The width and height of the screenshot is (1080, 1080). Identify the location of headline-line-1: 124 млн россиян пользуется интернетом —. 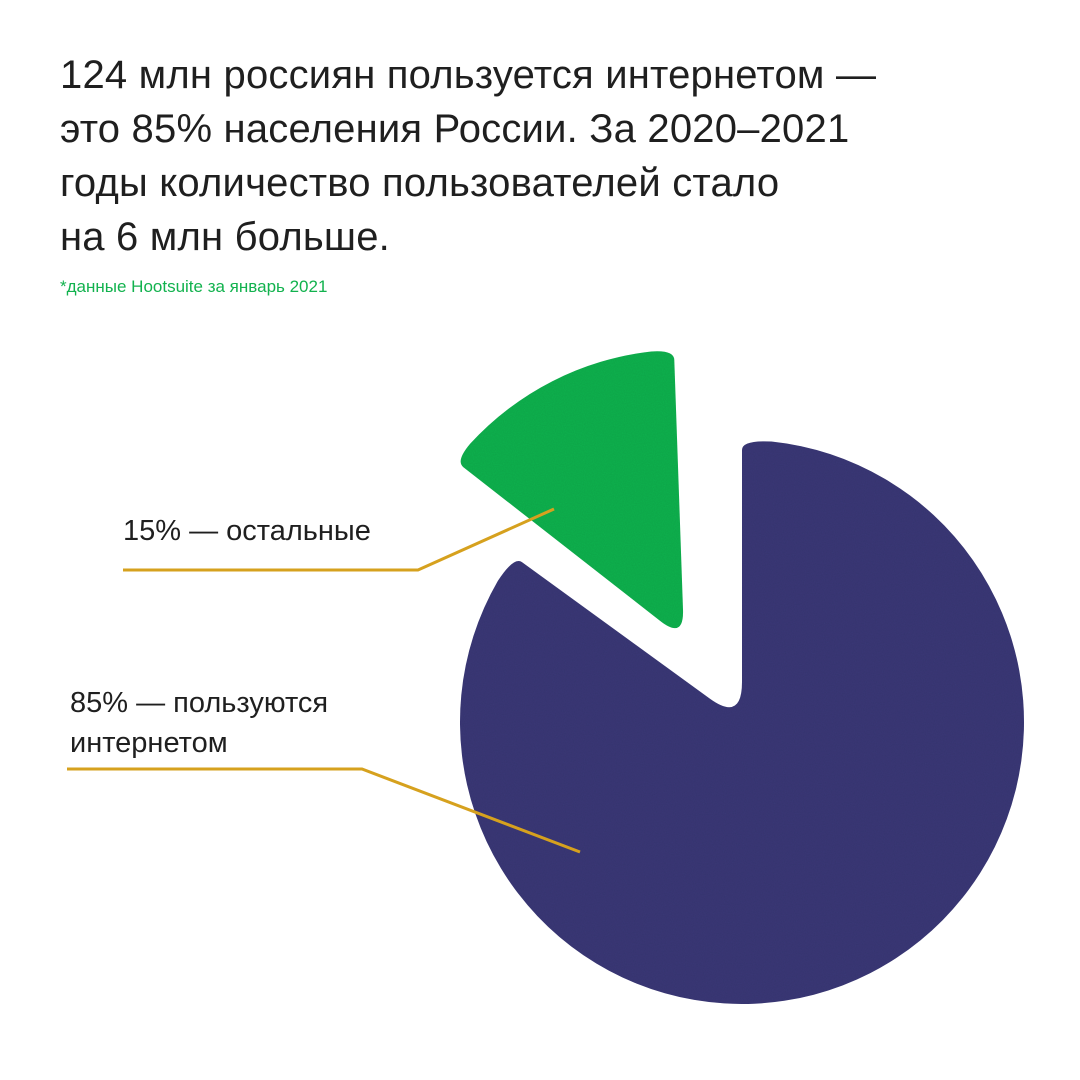
(468, 75).